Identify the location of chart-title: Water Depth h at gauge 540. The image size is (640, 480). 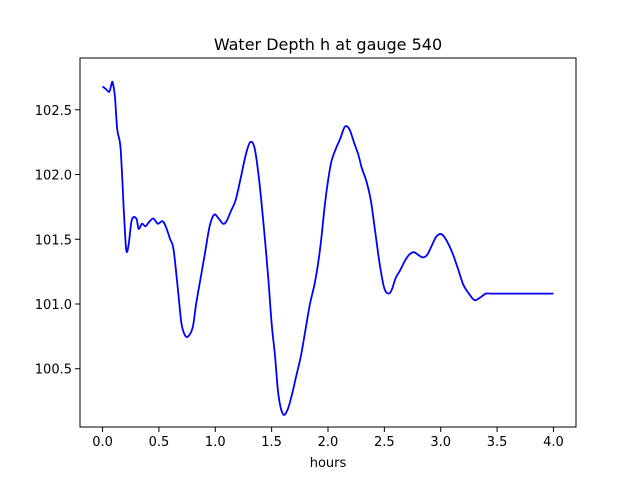
(328, 44).